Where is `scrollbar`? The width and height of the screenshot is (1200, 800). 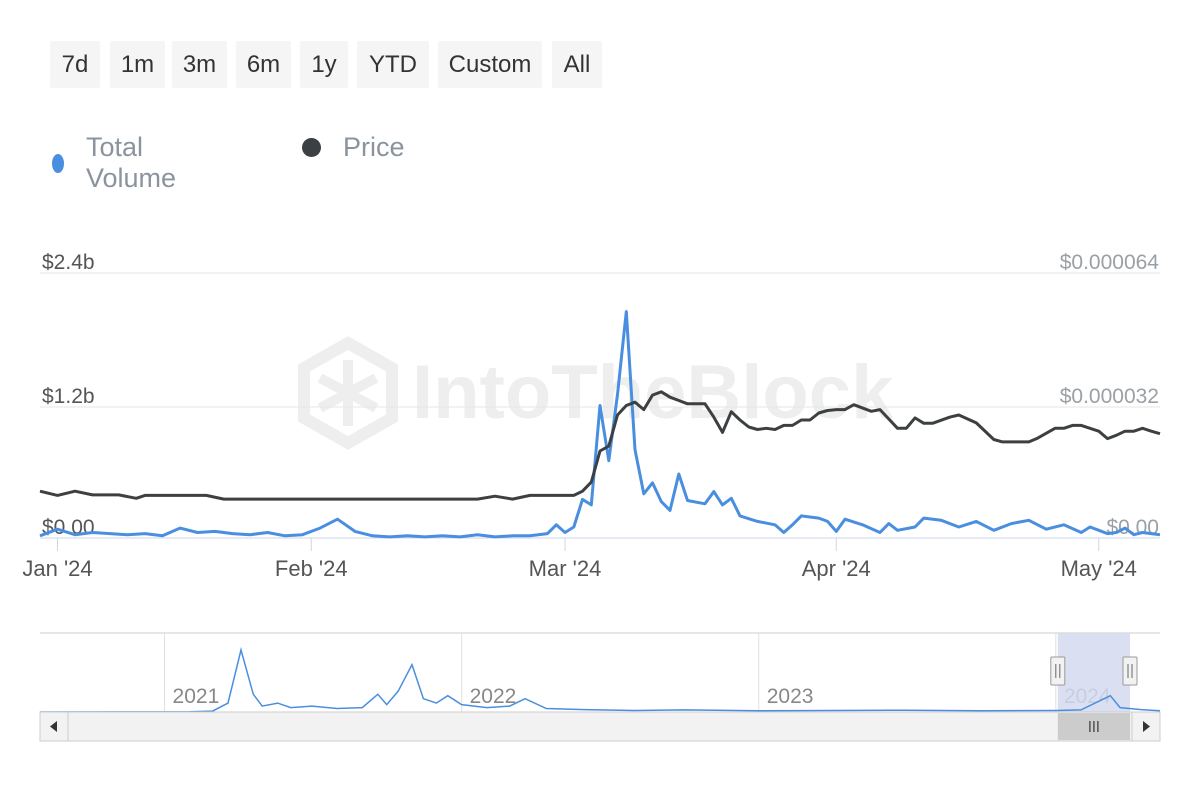
scrollbar is located at coordinates (600, 726).